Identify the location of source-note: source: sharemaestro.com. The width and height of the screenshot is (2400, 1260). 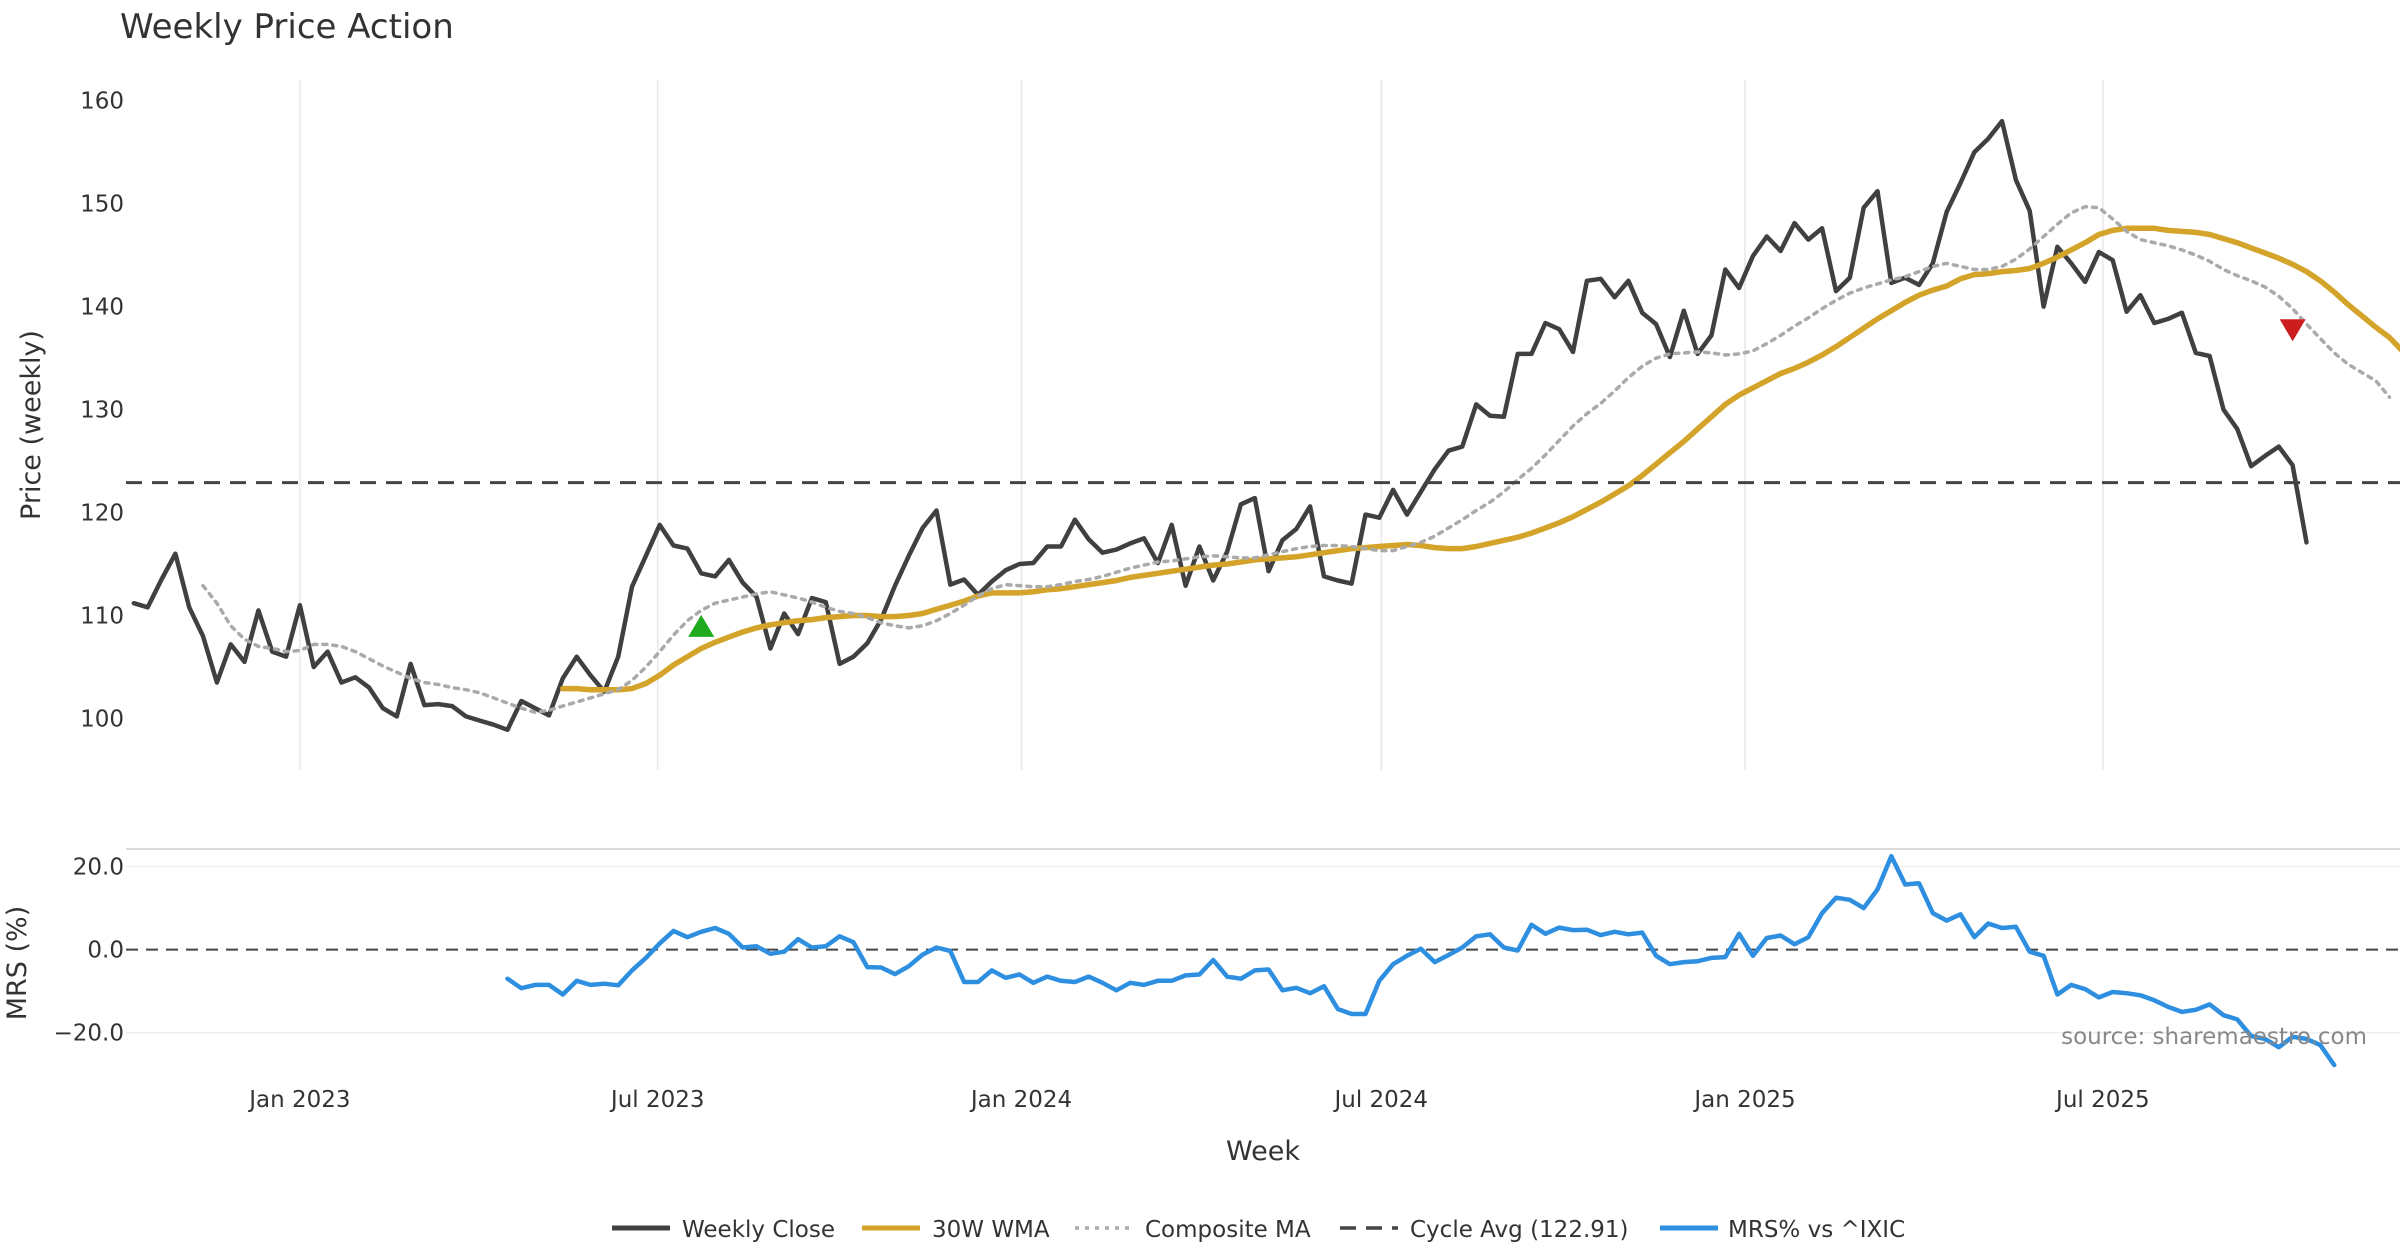
(2214, 1037).